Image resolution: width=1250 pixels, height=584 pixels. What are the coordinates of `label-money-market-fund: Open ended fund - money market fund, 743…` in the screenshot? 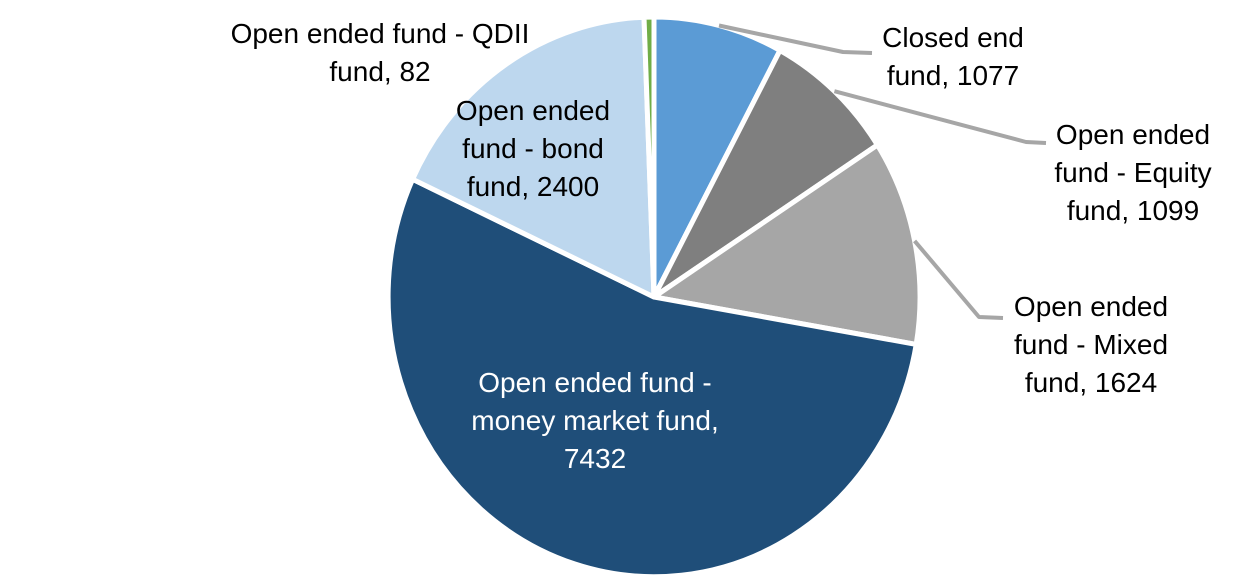 It's located at (594, 421).